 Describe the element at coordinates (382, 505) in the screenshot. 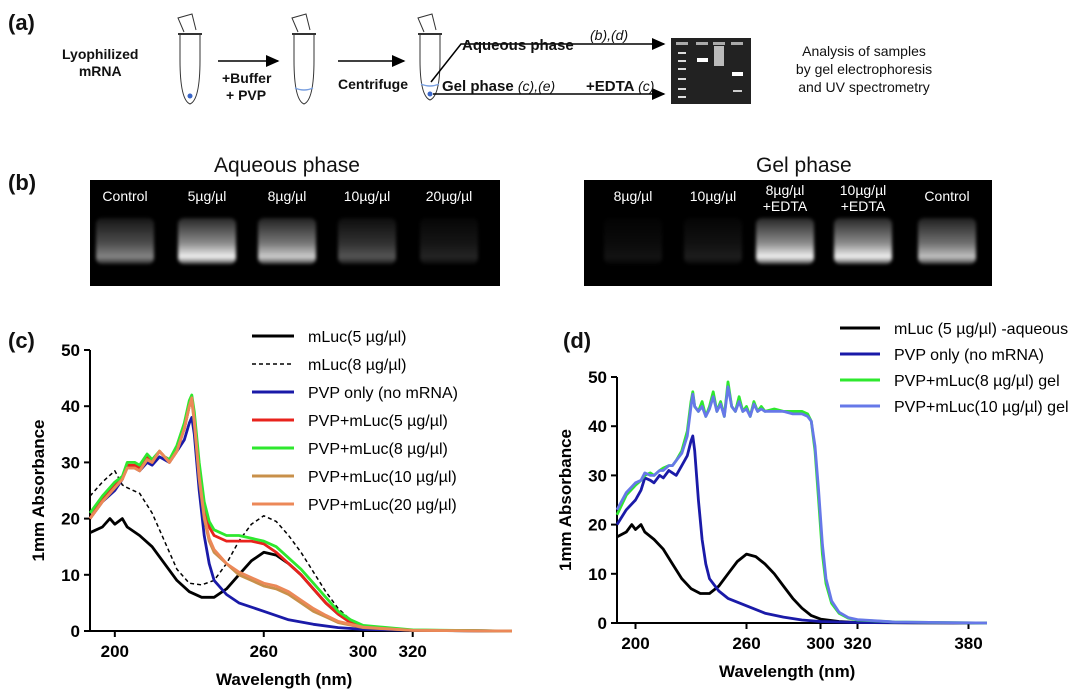

I see `legend-label: PVP+mLuc(20 µg/µl)` at that location.